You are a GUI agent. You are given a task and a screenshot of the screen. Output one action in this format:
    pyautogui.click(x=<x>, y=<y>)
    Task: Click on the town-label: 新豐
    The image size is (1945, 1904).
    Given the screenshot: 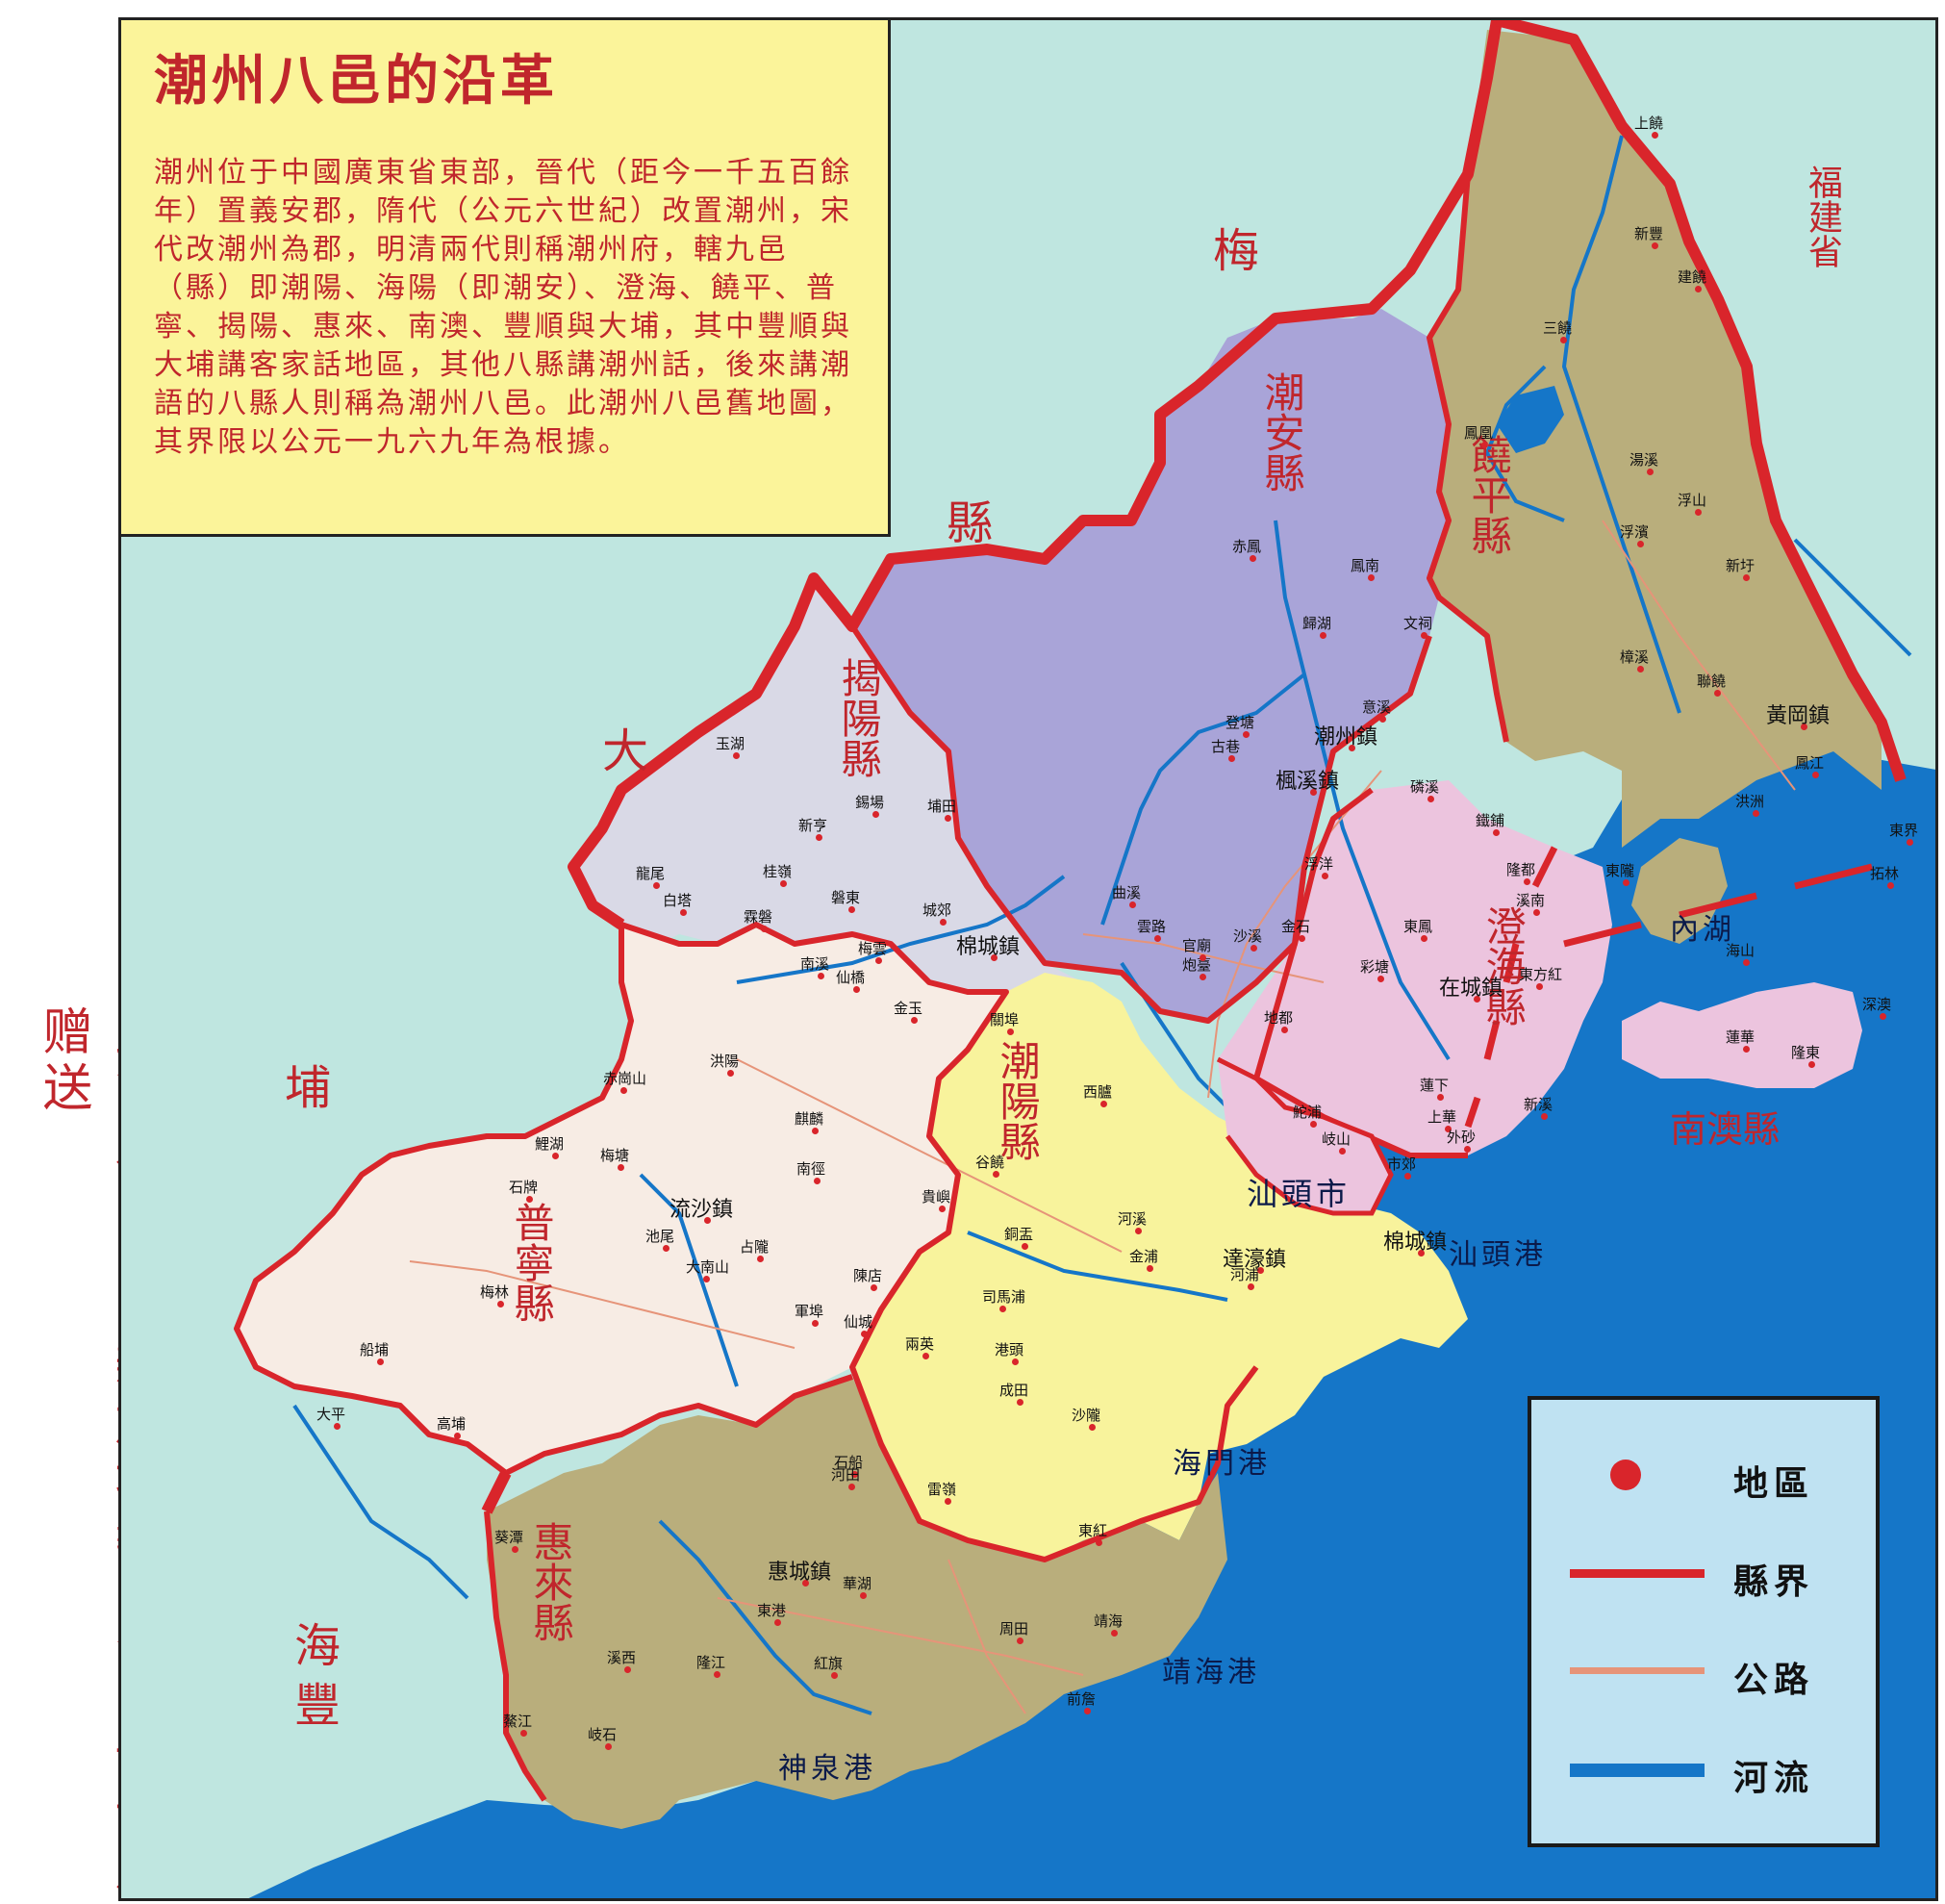 What is the action you would take?
    pyautogui.click(x=1649, y=234)
    